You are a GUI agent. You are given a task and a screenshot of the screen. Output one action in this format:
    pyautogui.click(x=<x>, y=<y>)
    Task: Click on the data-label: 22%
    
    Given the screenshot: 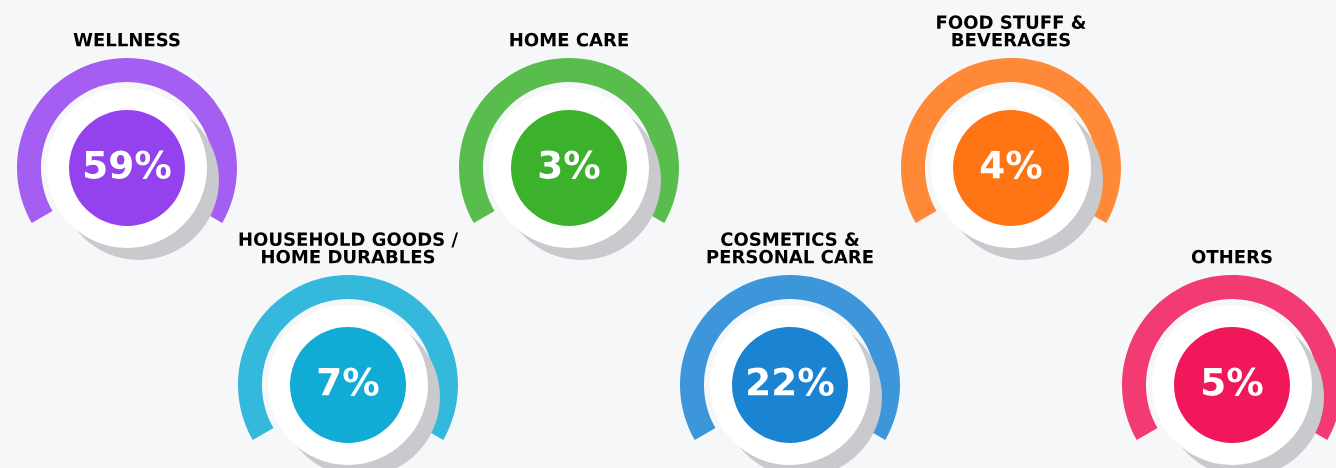 What is the action you would take?
    pyautogui.click(x=791, y=381)
    